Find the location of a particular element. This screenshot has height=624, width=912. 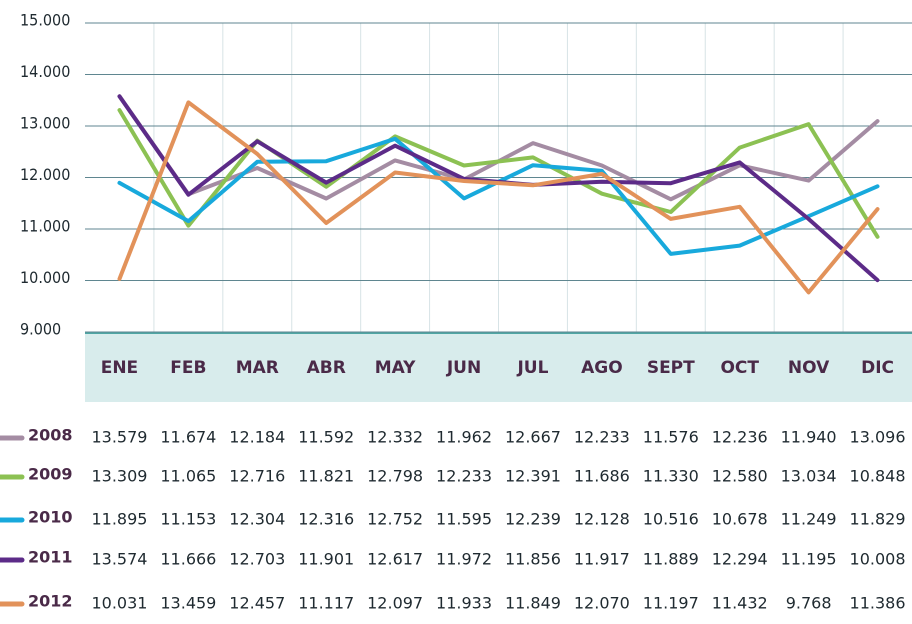

legend-label: 2008 is located at coordinates (50, 435).